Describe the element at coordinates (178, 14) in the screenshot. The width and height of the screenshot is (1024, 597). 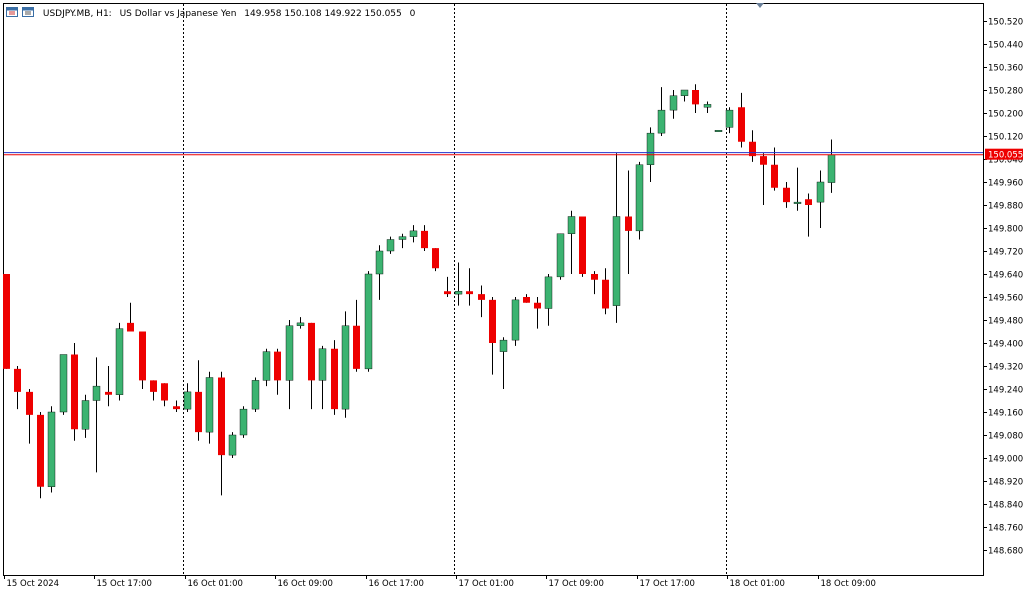
I see `symbol-description: US Dollar vs Japanese Yen` at that location.